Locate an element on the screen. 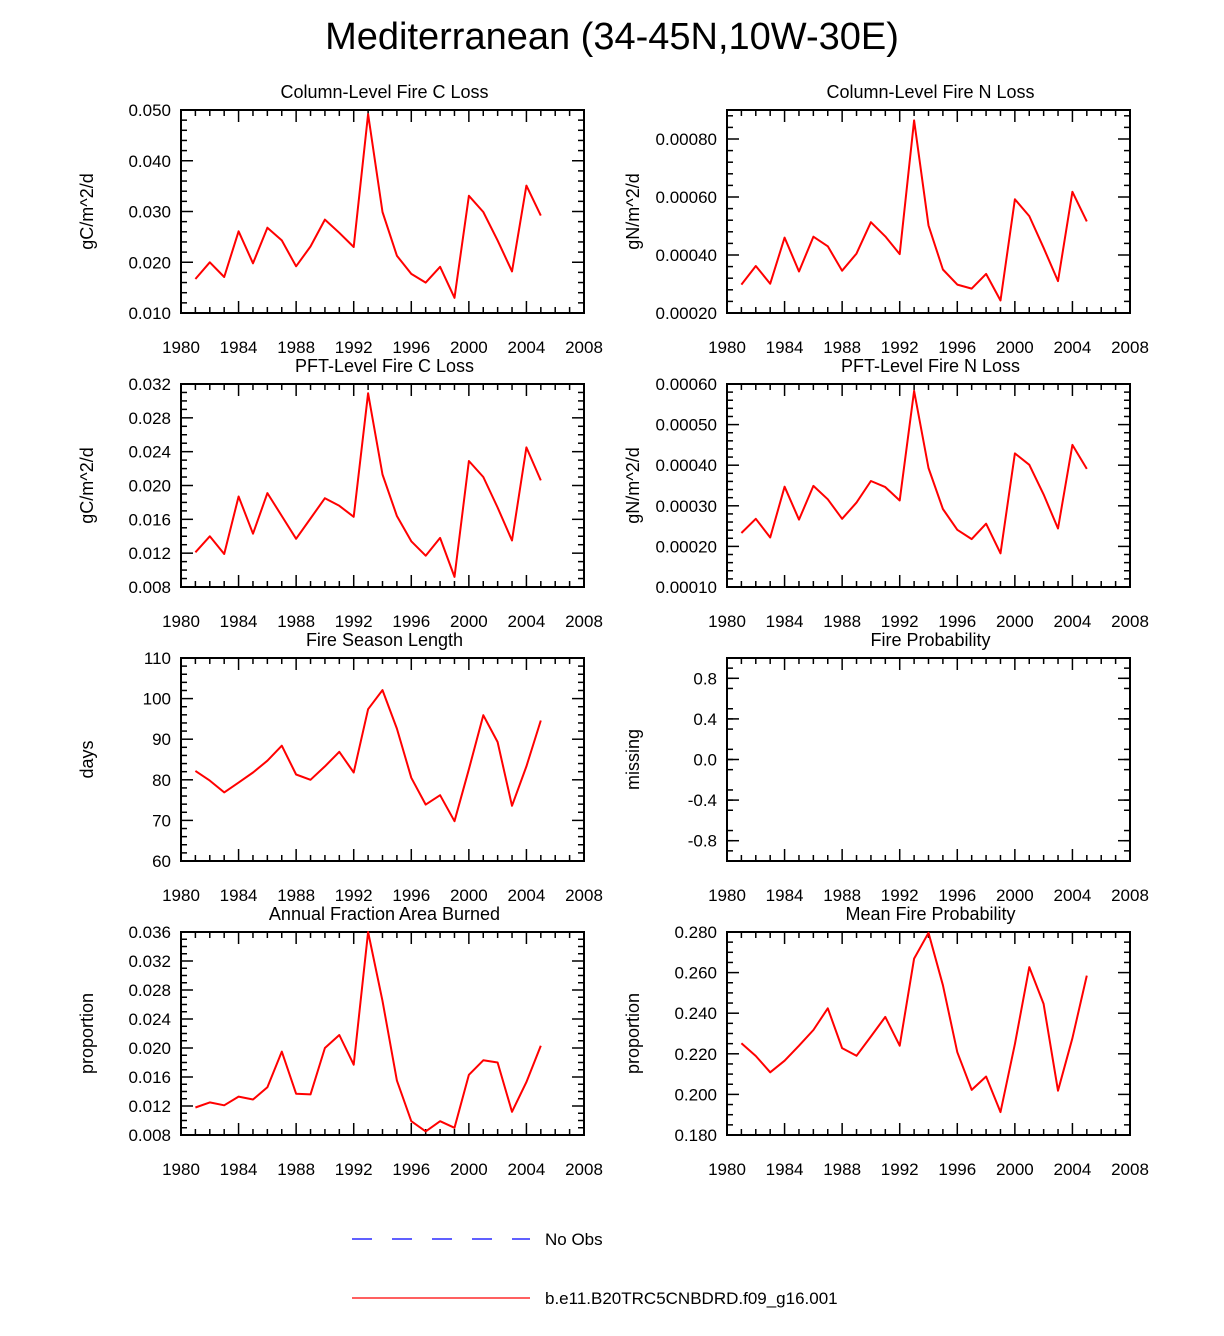 The height and width of the screenshot is (1336, 1224). y-tick-label: 0.036 is located at coordinates (149, 932).